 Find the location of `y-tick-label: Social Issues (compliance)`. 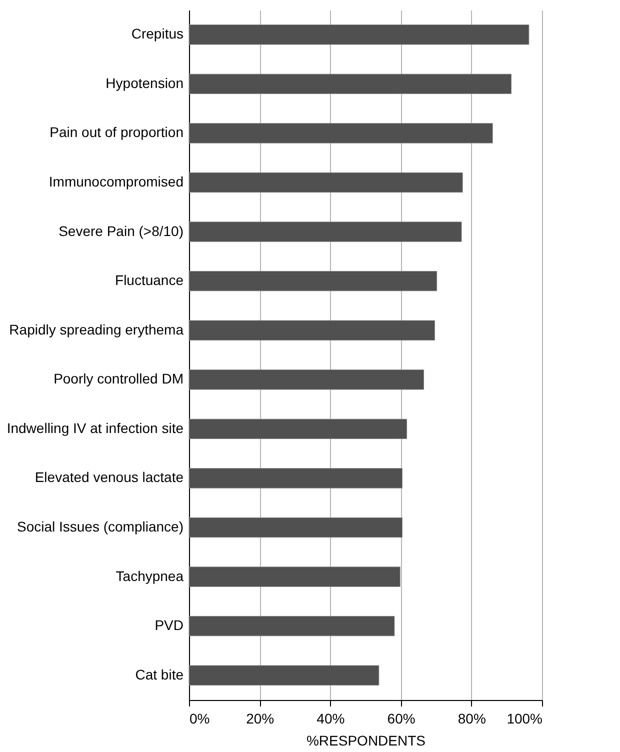

y-tick-label: Social Issues (compliance) is located at coordinates (100, 526).